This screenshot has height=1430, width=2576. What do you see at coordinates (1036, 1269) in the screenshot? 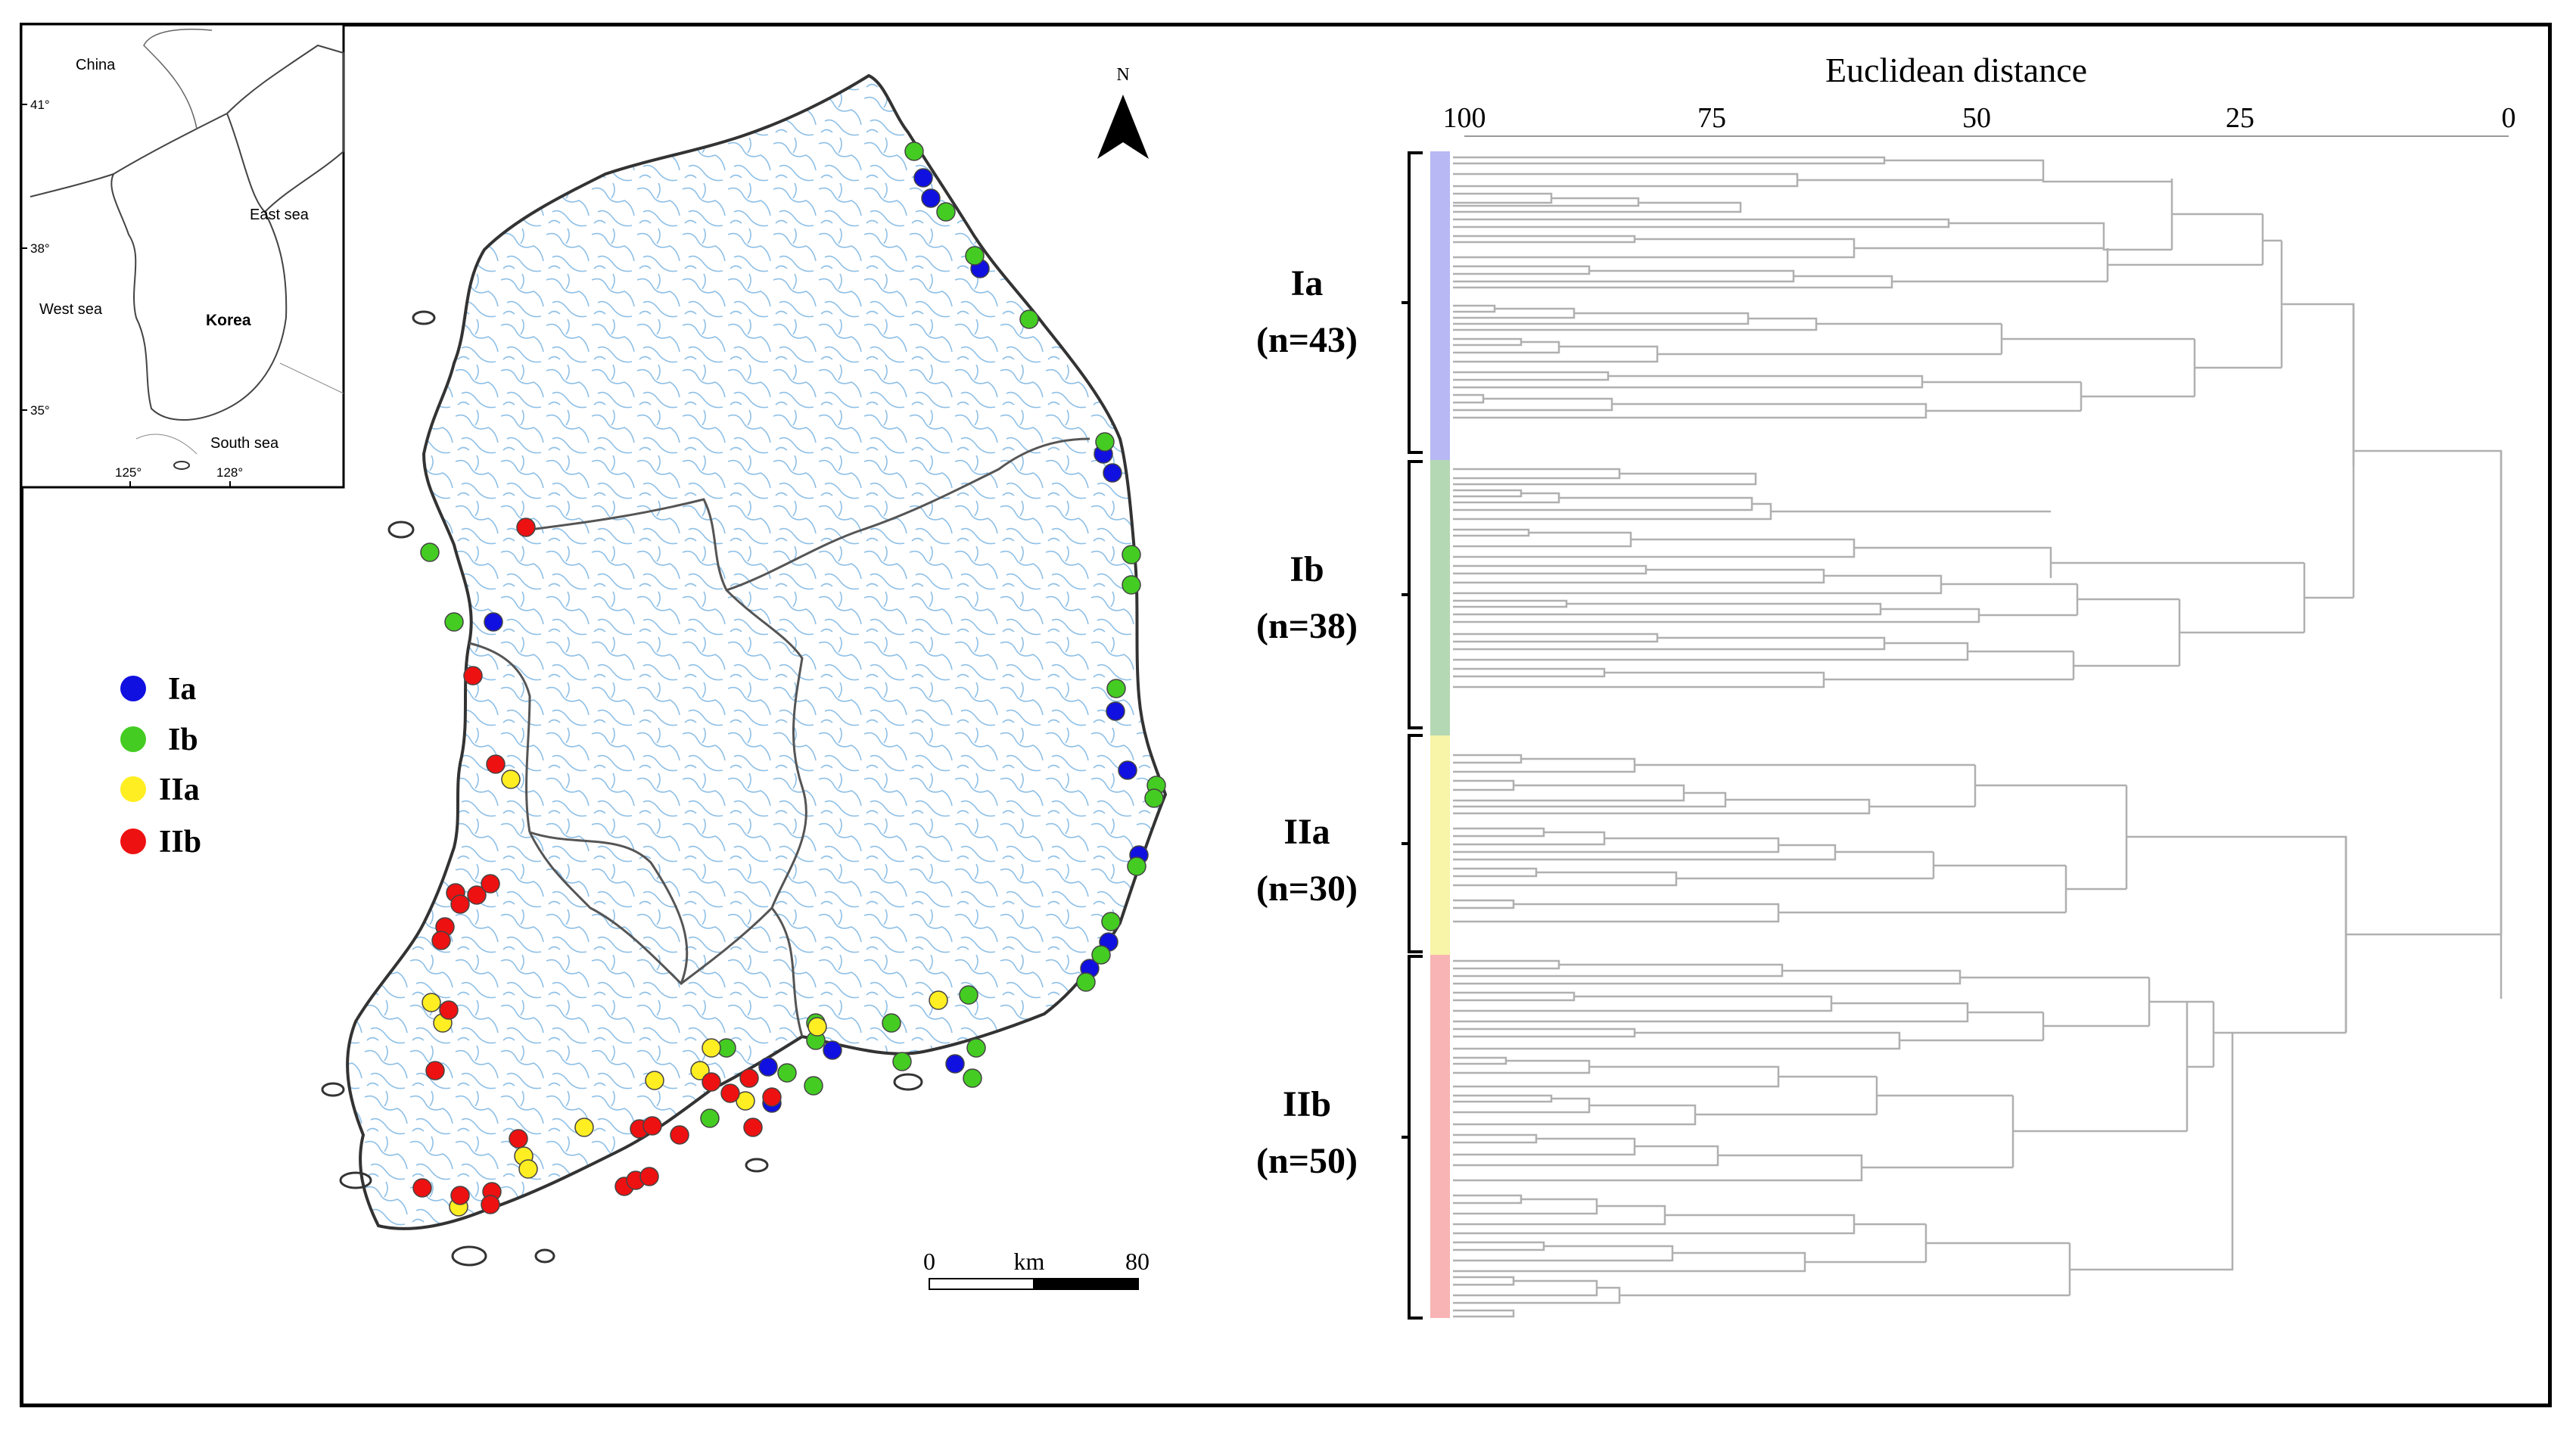
I see `scale-bar: 0 km 80` at bounding box center [1036, 1269].